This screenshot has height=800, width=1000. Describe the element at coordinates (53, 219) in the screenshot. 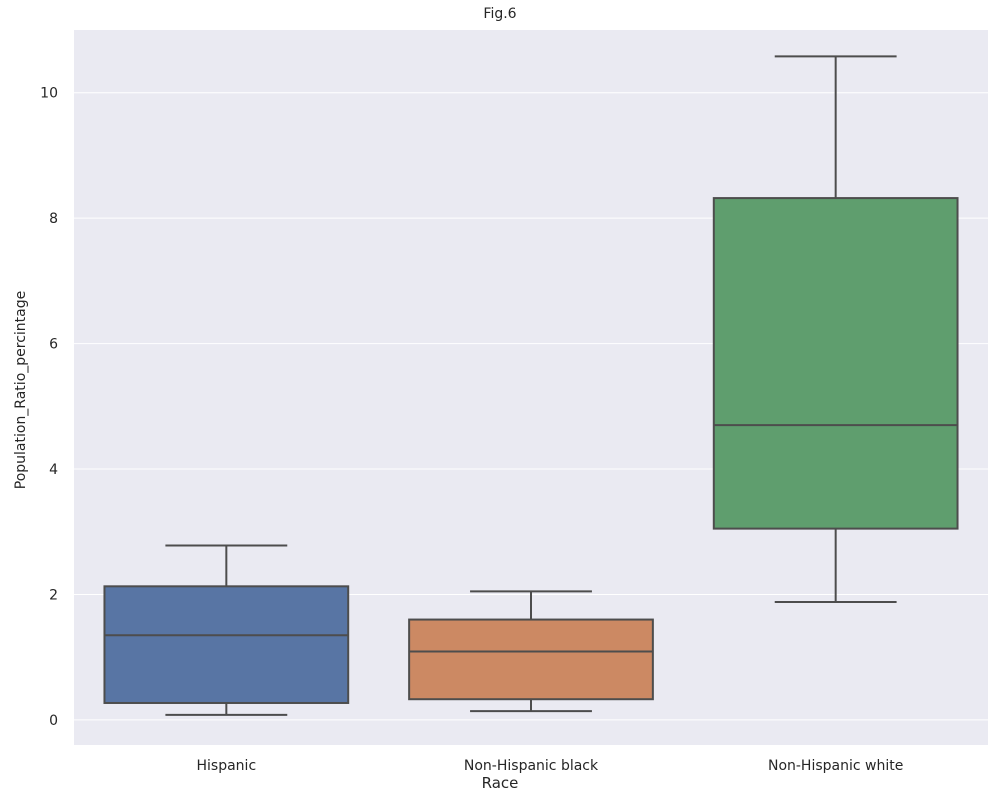

I see `y-tick-label: 8` at that location.